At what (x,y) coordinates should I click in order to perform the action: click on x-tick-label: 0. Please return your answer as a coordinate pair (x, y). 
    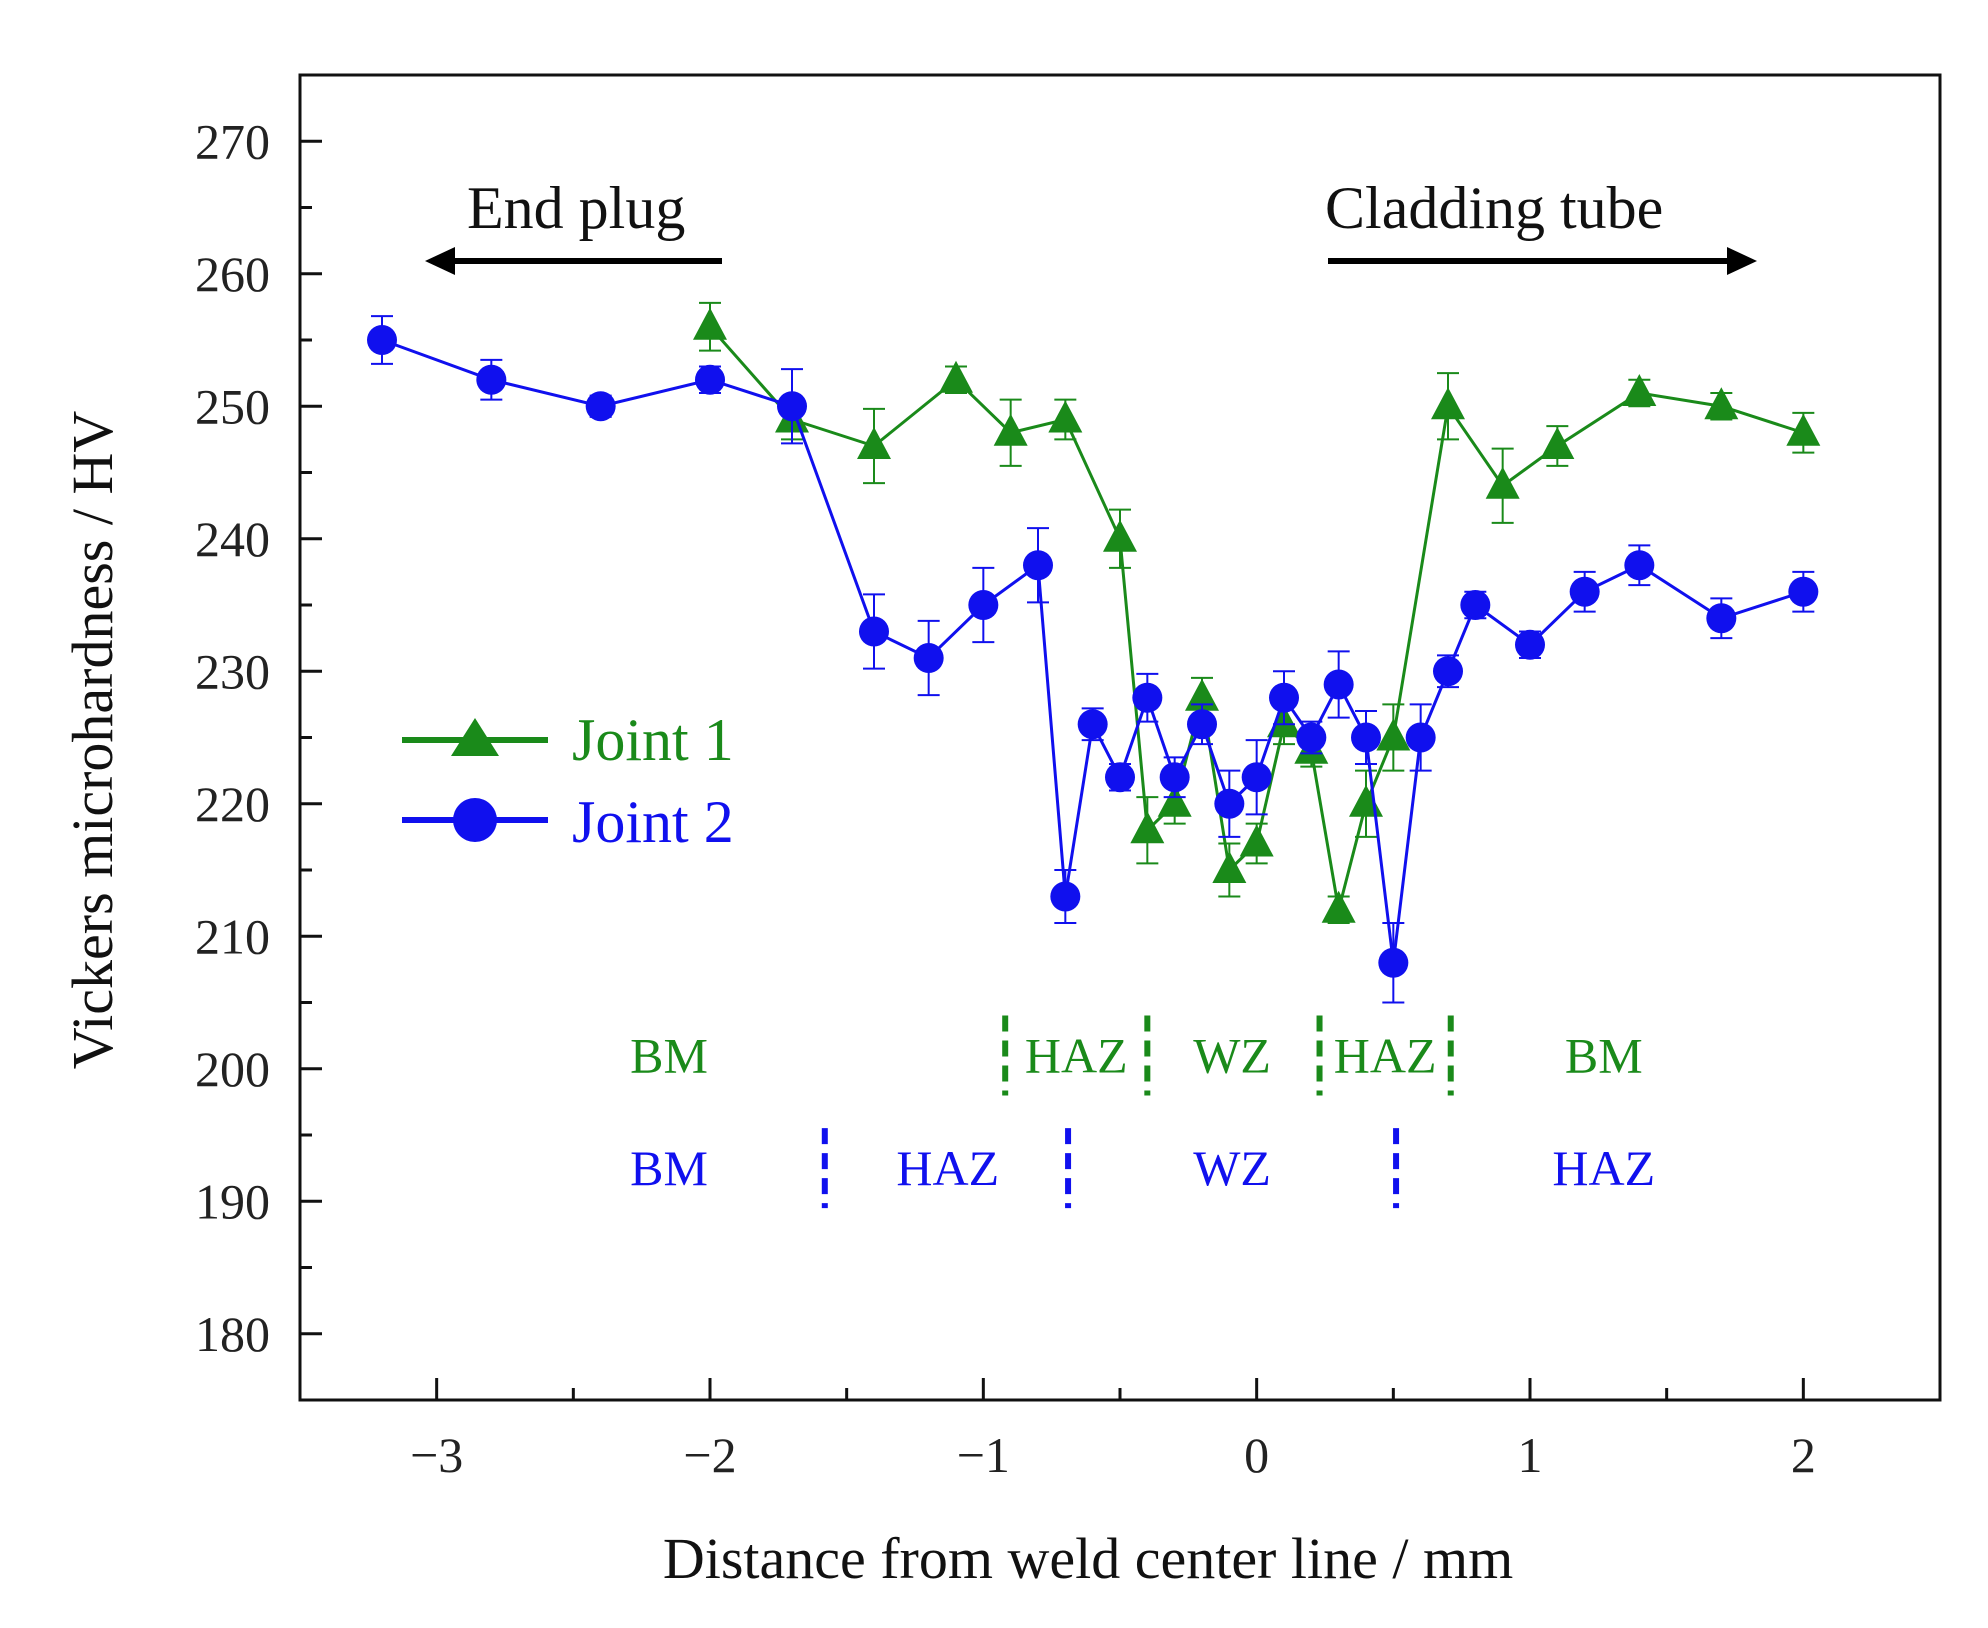
    Looking at the image, I should click on (1256, 1455).